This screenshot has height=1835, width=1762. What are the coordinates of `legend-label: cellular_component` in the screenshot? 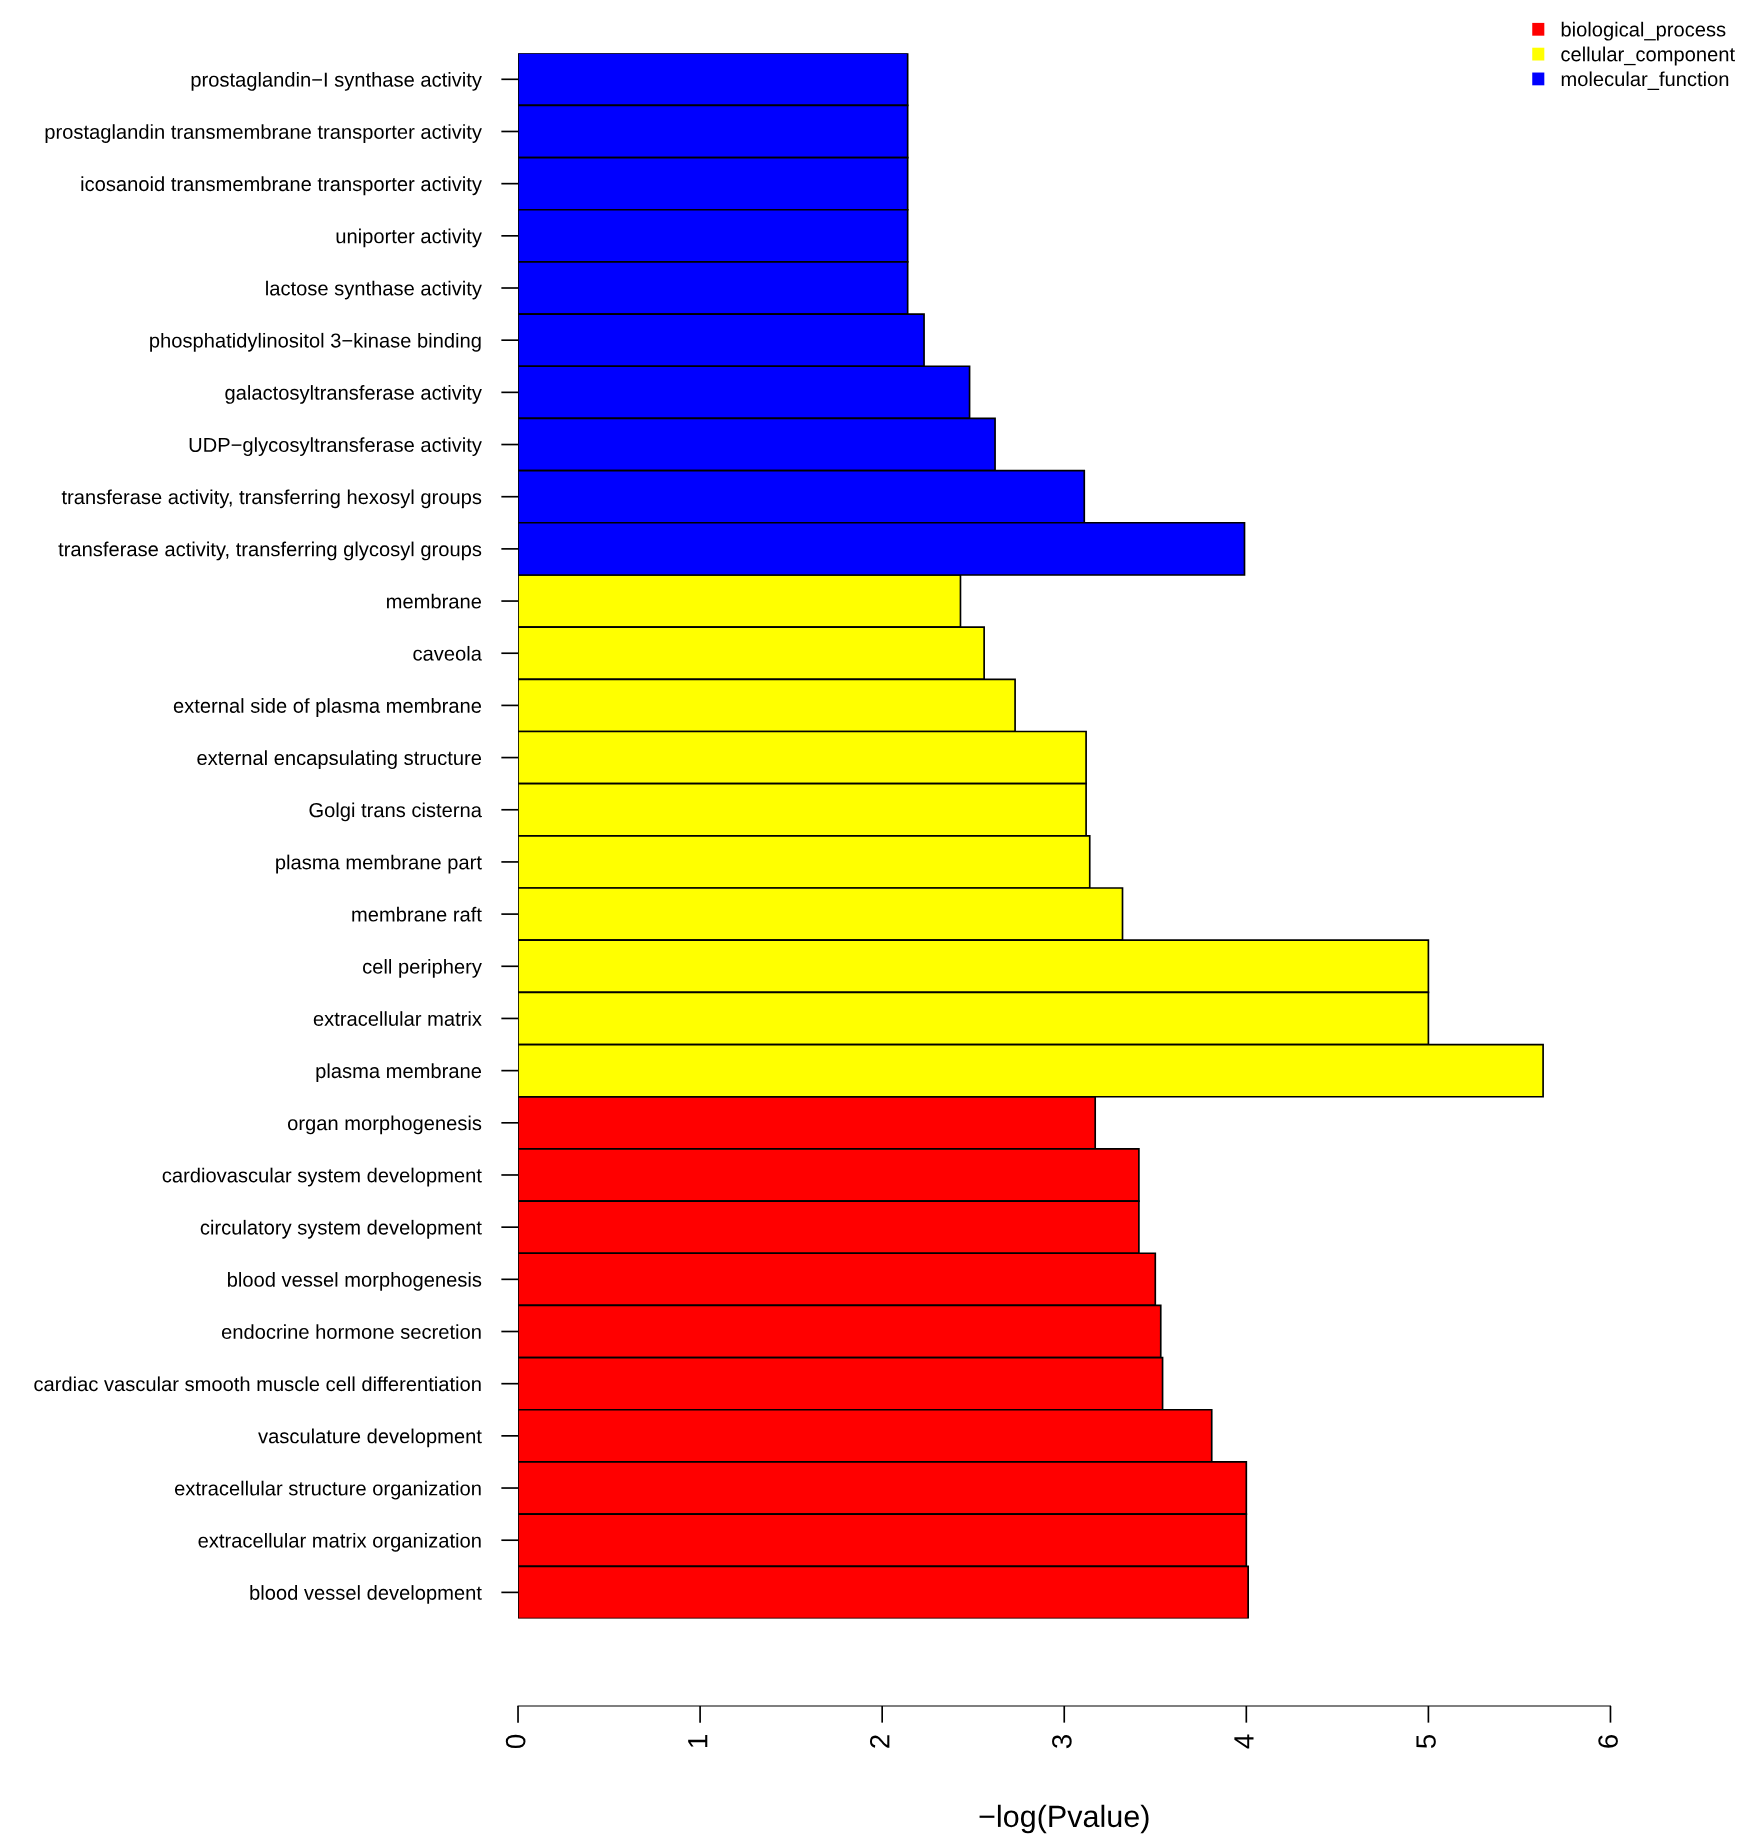 It's located at (1648, 56).